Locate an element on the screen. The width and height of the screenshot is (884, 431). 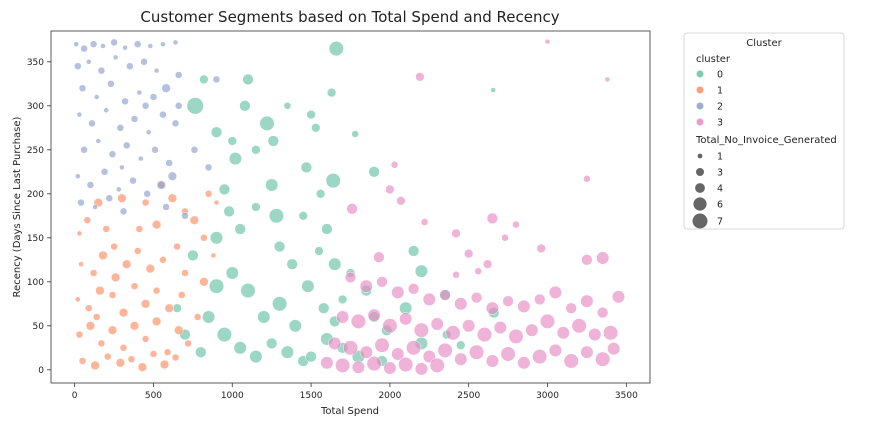
x-tick-label: 3500 is located at coordinates (626, 396).